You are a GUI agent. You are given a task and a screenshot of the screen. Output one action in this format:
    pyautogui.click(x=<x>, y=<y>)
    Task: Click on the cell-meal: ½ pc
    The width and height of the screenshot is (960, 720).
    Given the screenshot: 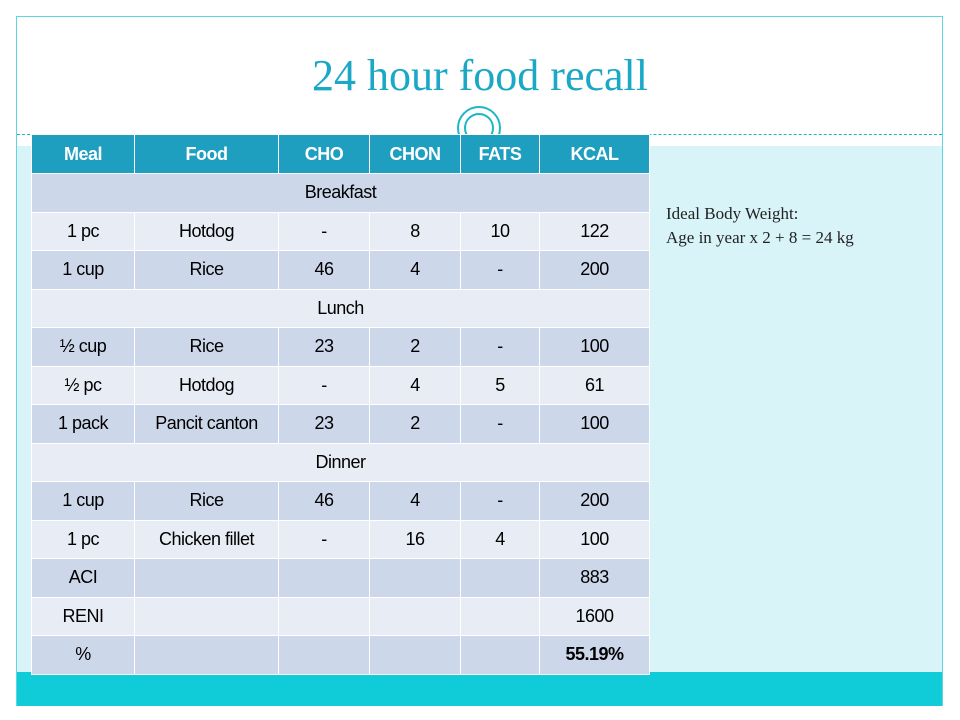 What is the action you would take?
    pyautogui.click(x=83, y=385)
    